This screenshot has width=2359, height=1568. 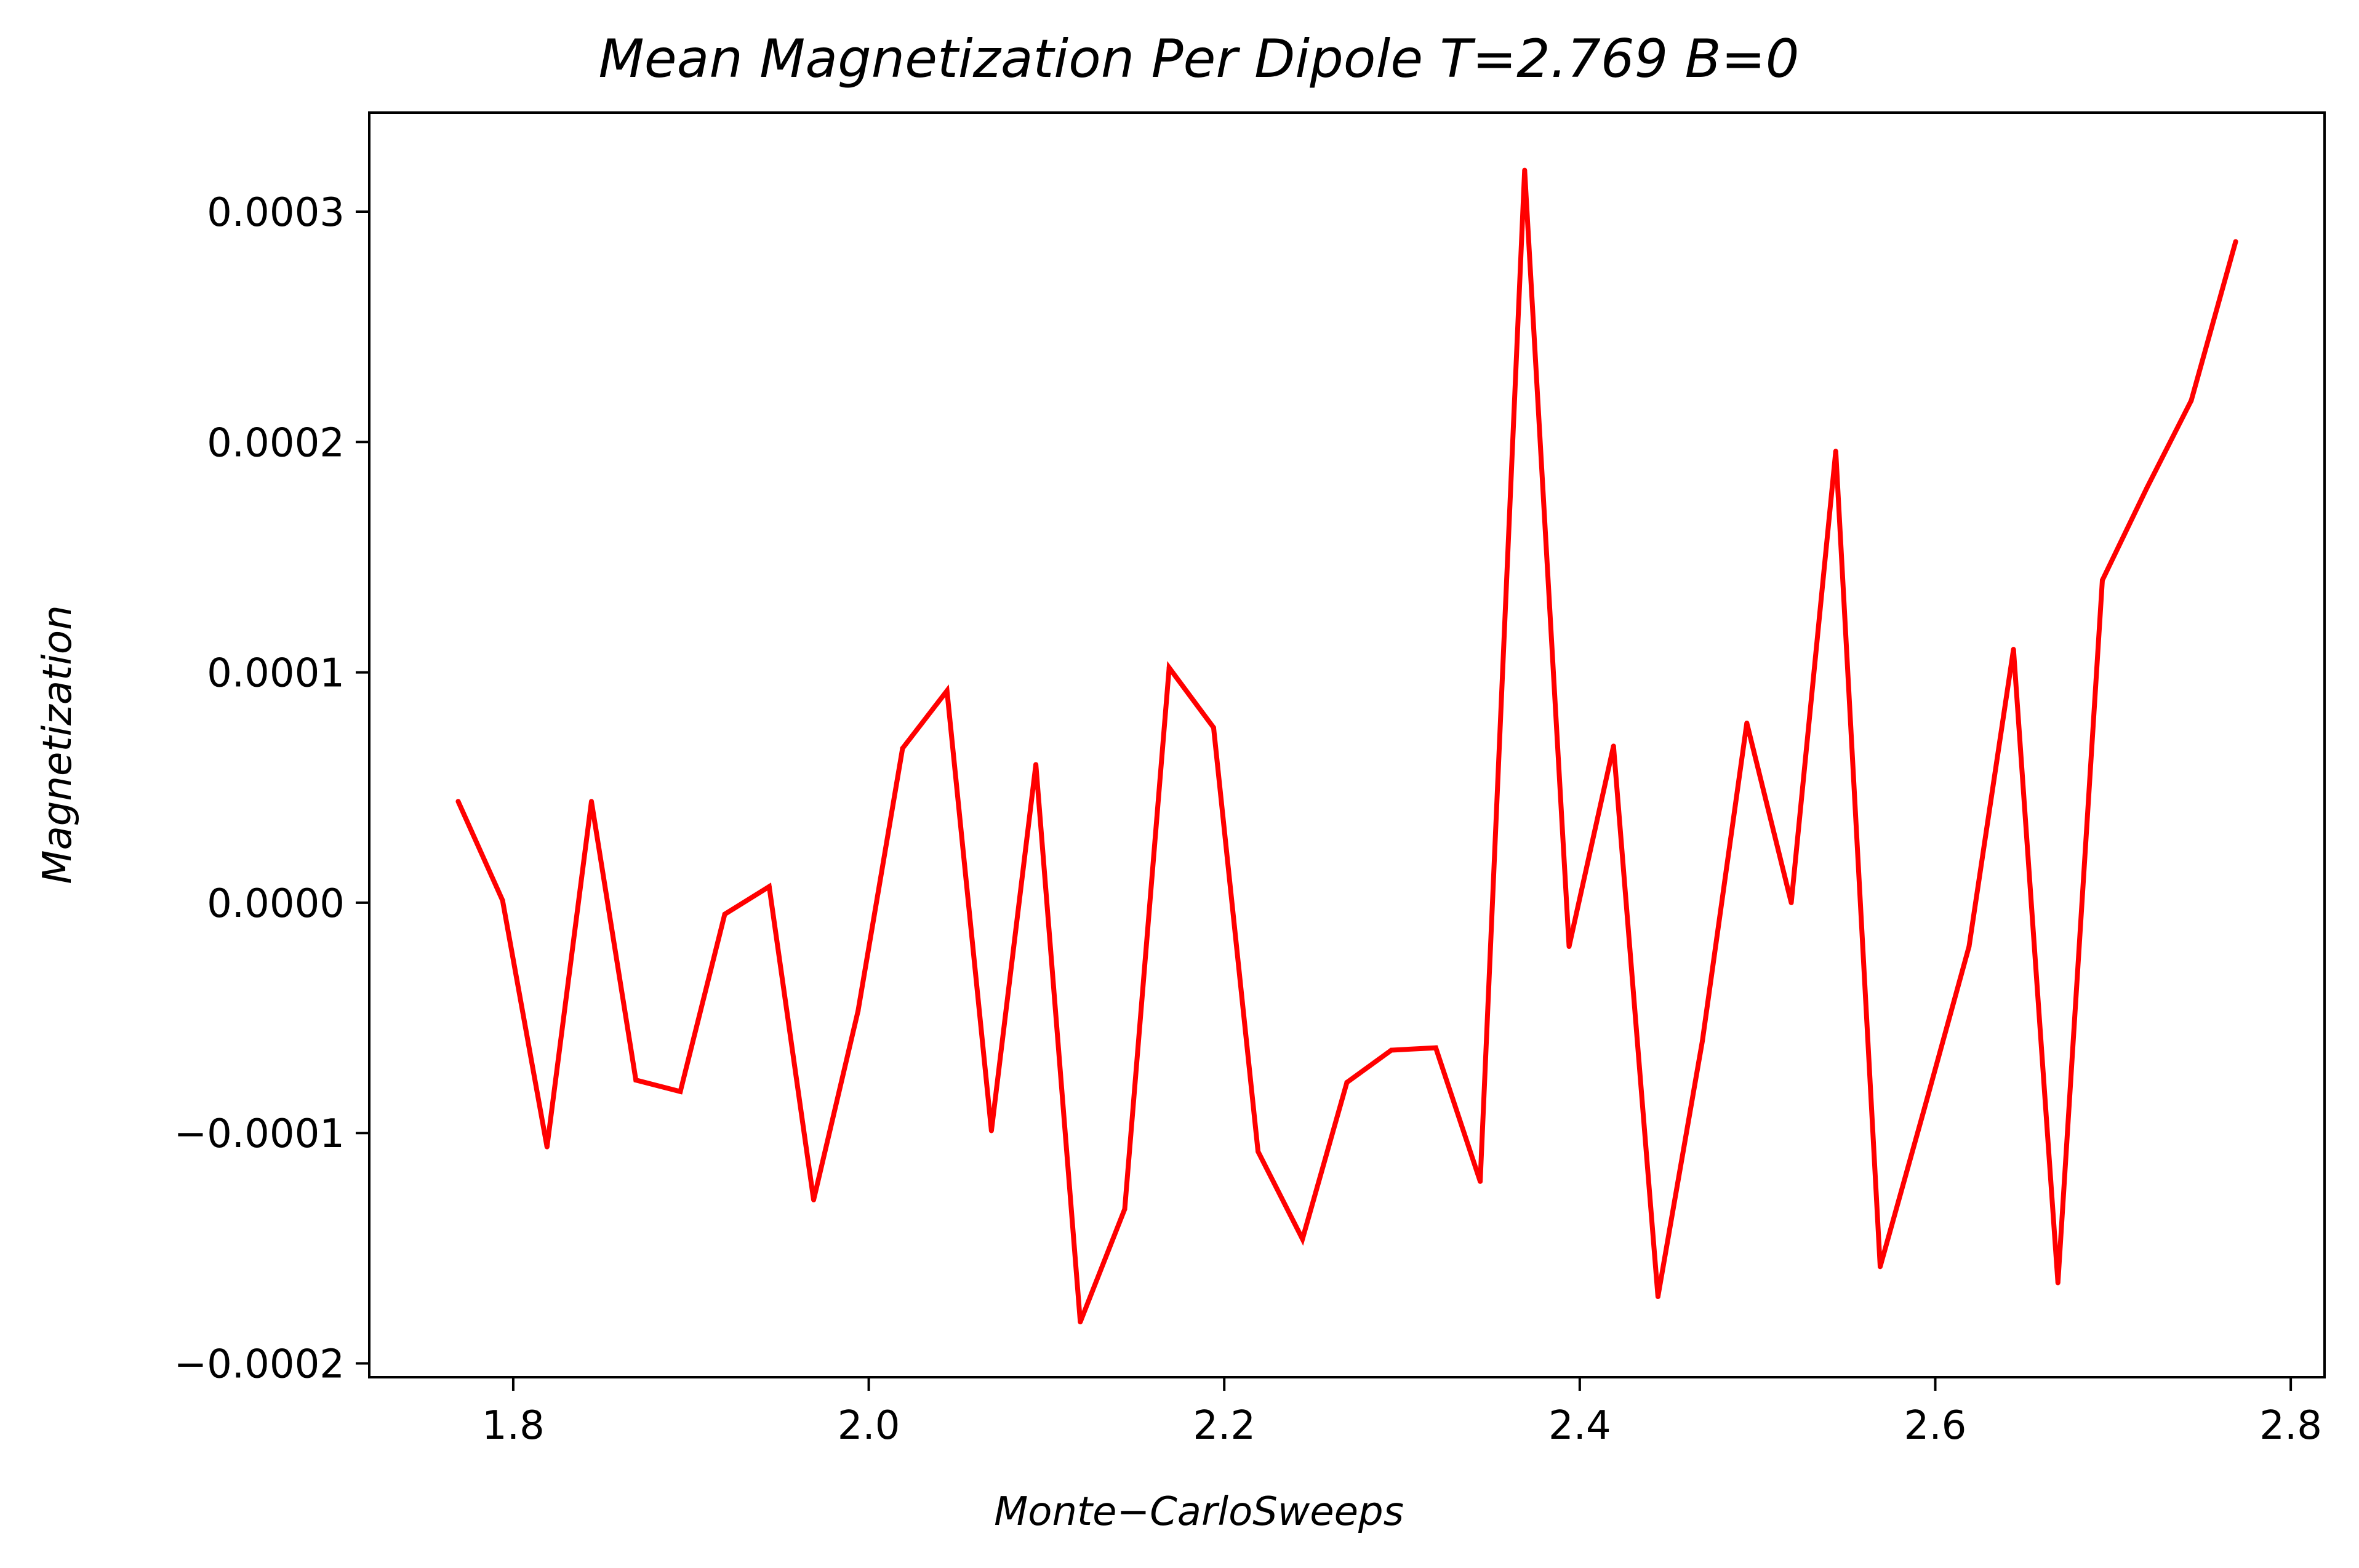 What do you see at coordinates (259, 1365) in the screenshot?
I see `y-tick-label: −0.0002` at bounding box center [259, 1365].